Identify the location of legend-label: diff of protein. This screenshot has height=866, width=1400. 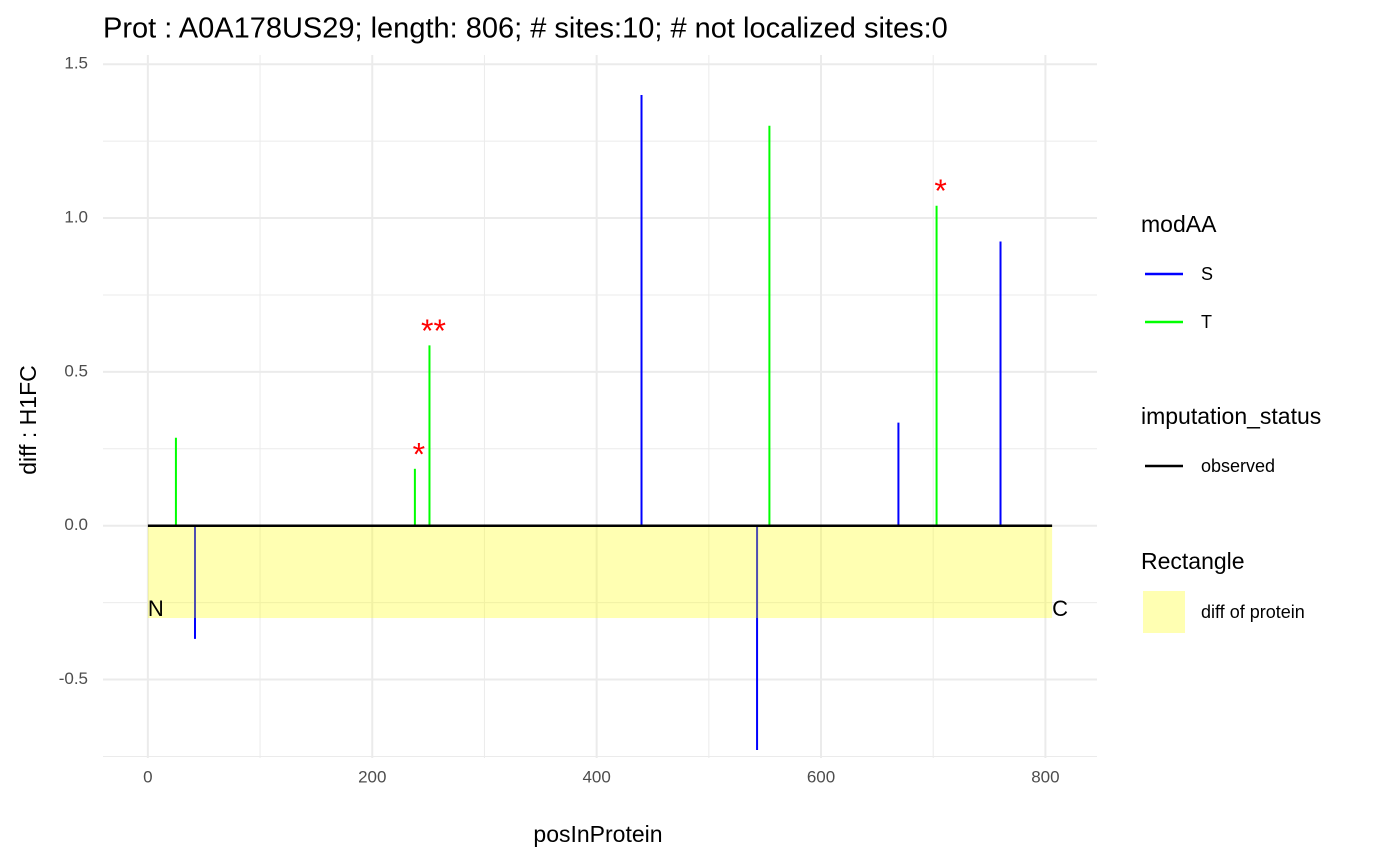
(1253, 612).